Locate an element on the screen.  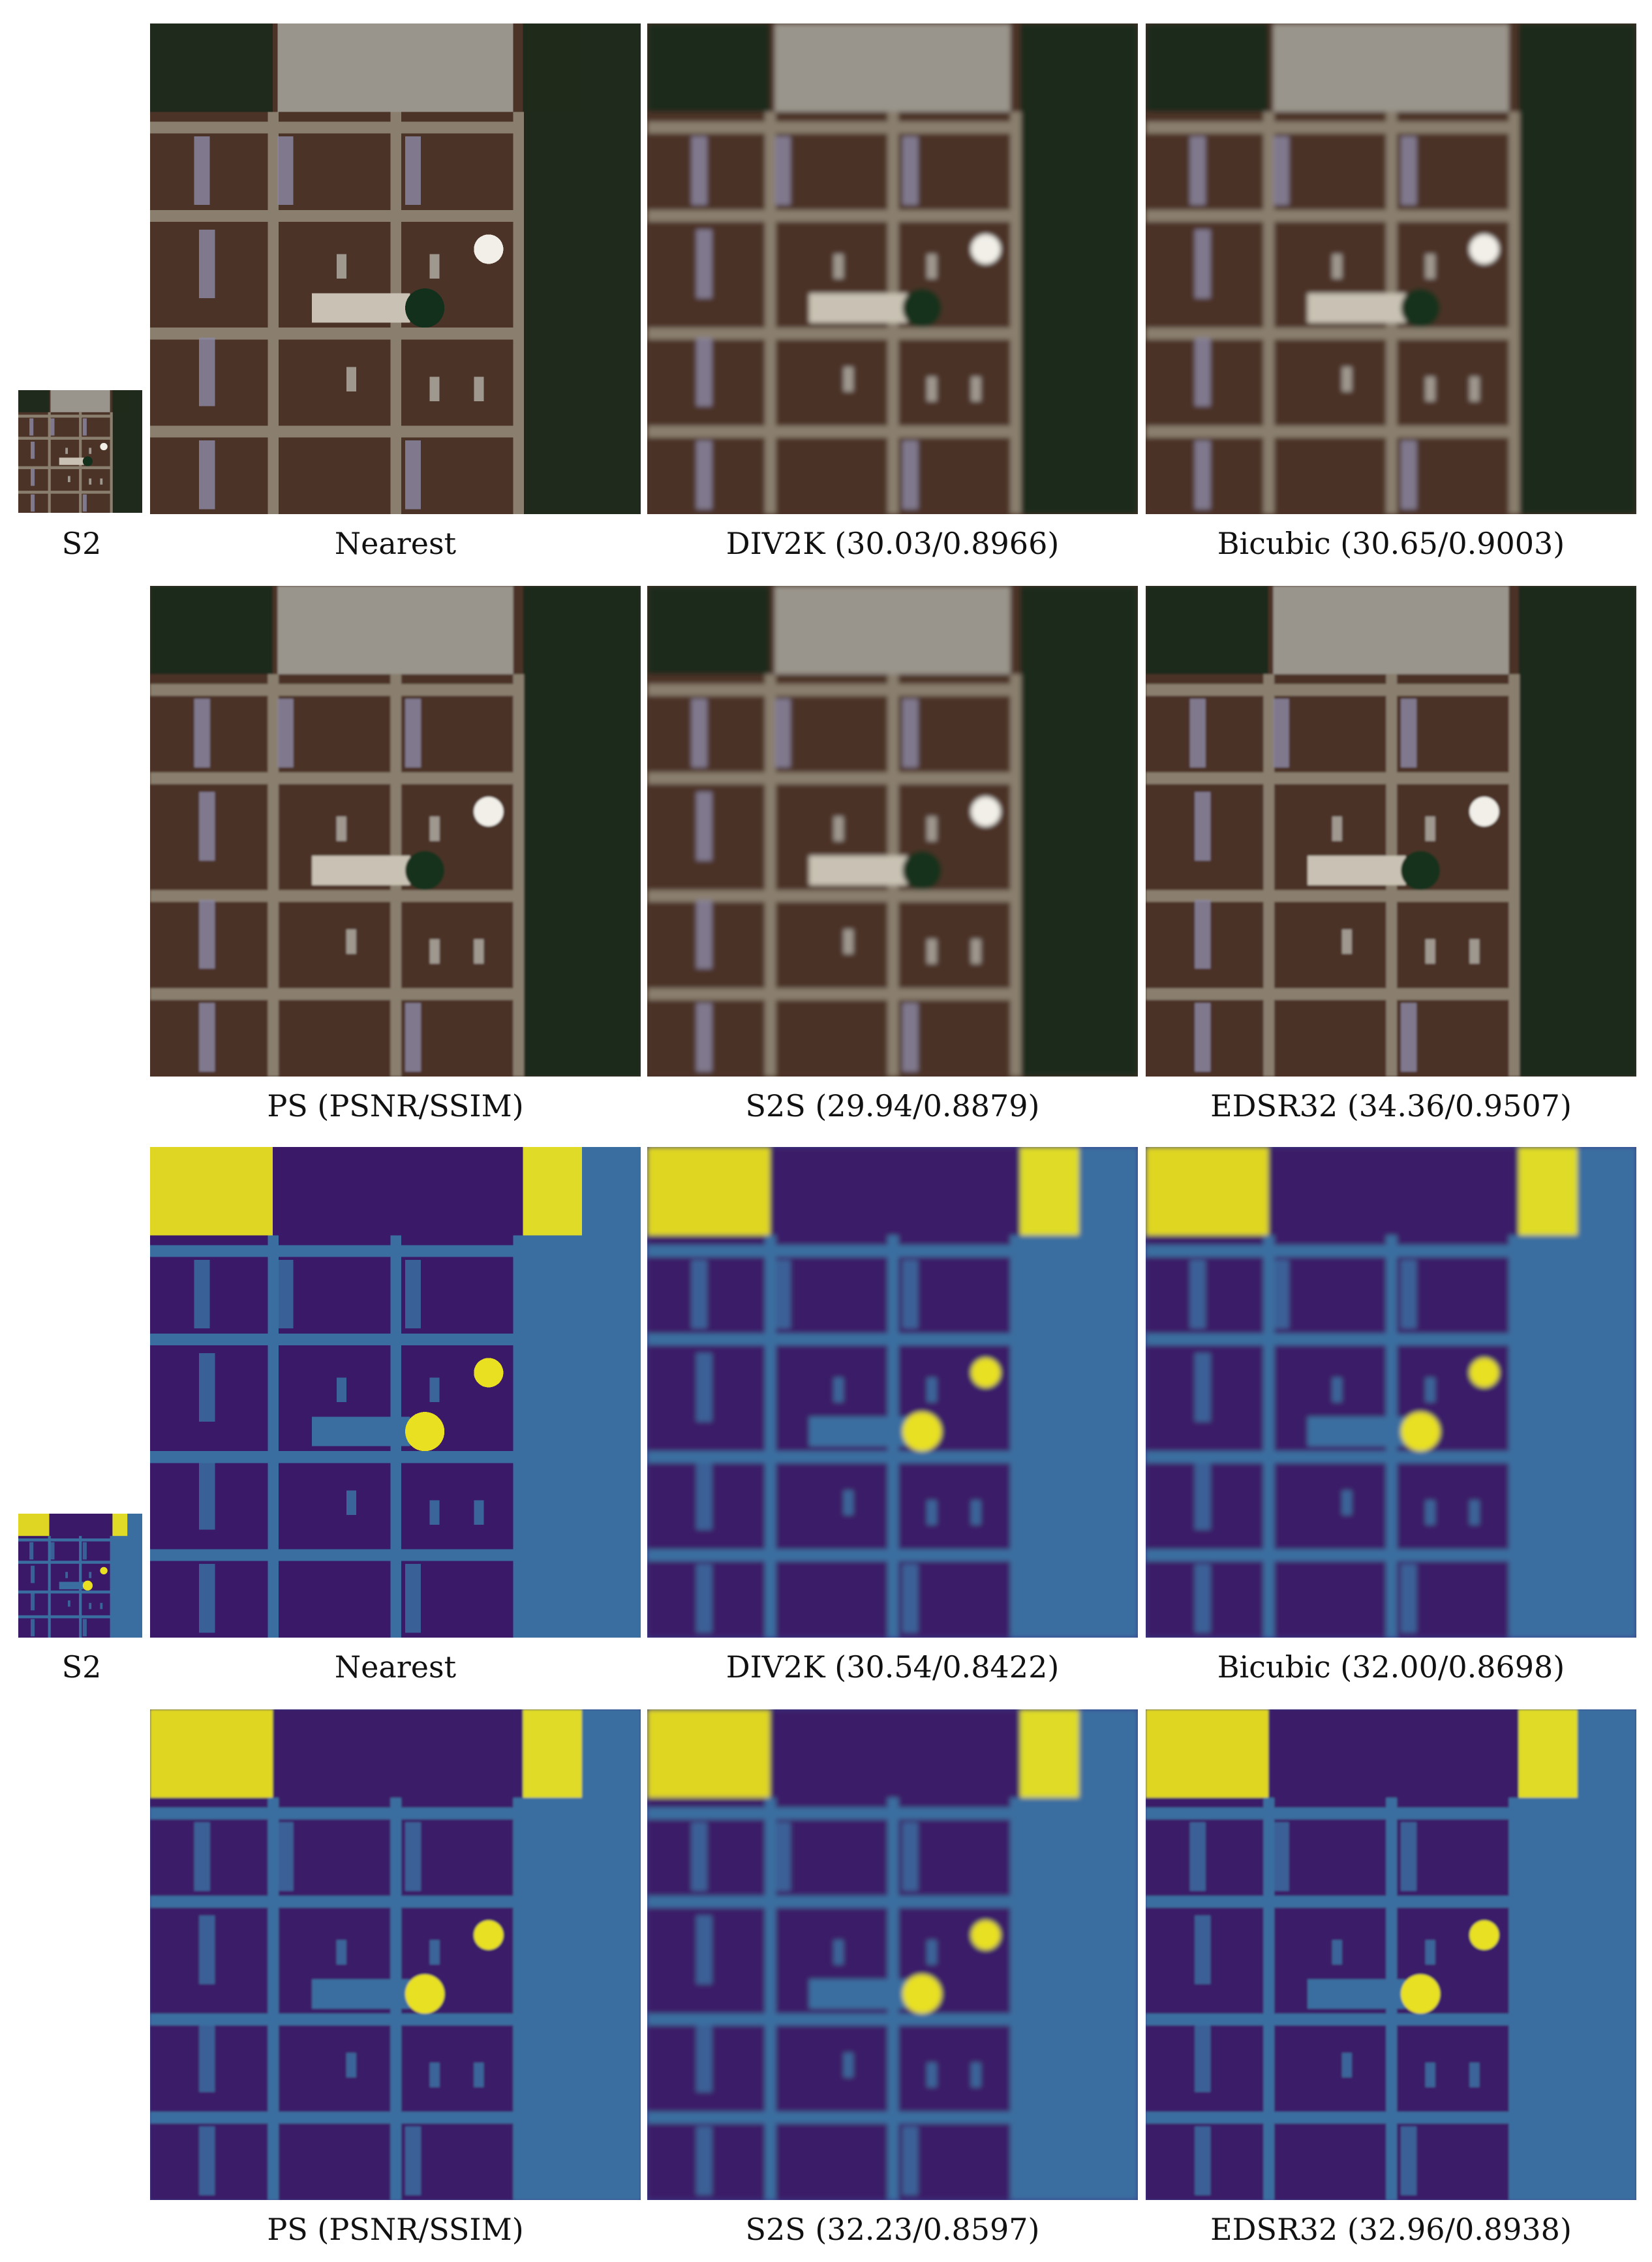
panel-caption: DIV2K (30.54/0.8422) is located at coordinates (893, 1667).